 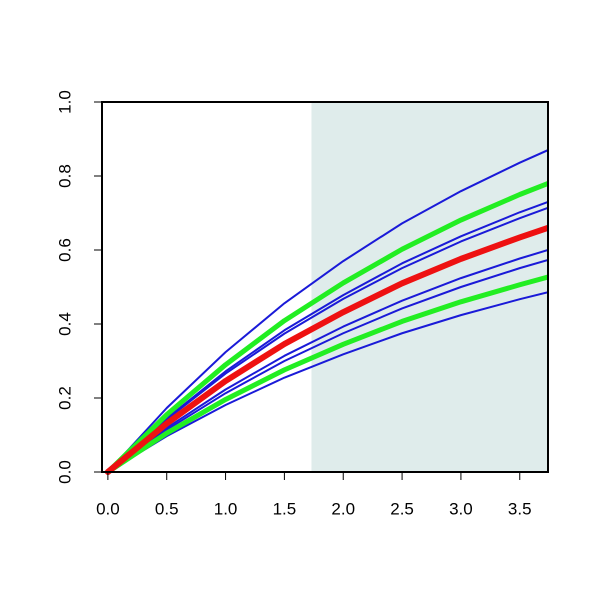 What do you see at coordinates (520, 508) in the screenshot?
I see `x-tick-label: 3.5` at bounding box center [520, 508].